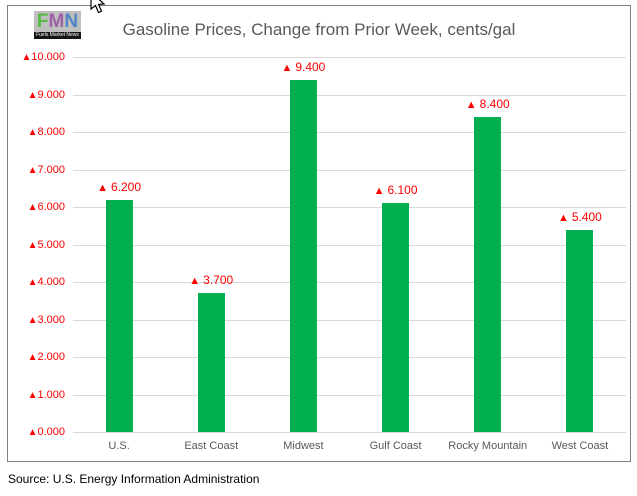 This screenshot has height=496, width=637. Describe the element at coordinates (57, 35) in the screenshot. I see `fmn-logo-tagline: Fuels Market News` at that location.